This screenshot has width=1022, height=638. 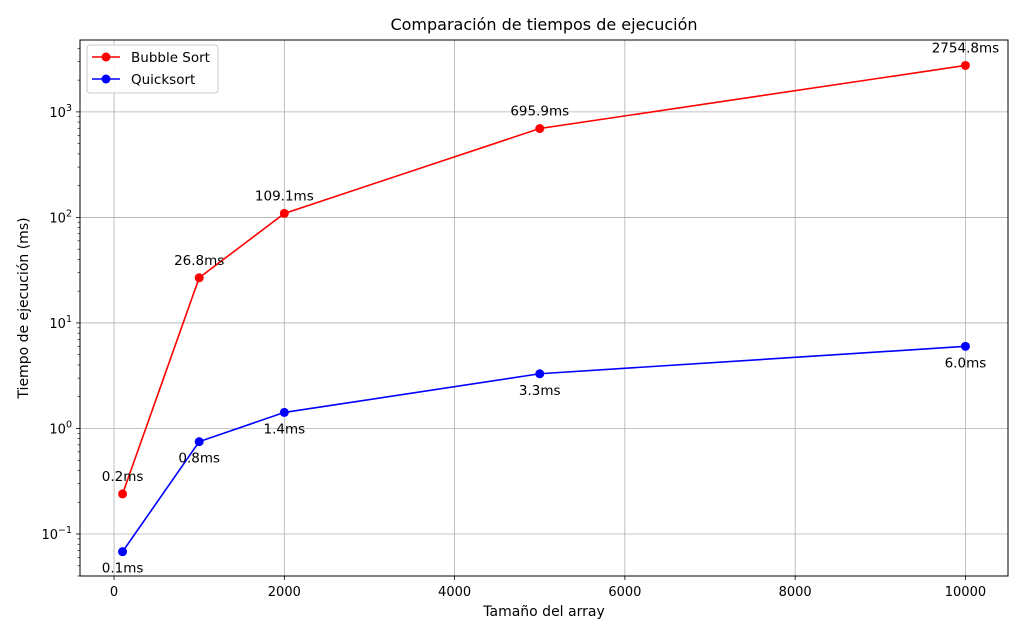 I want to click on y-axis-title: Tiempo de ejecución (ms), so click(x=24, y=308).